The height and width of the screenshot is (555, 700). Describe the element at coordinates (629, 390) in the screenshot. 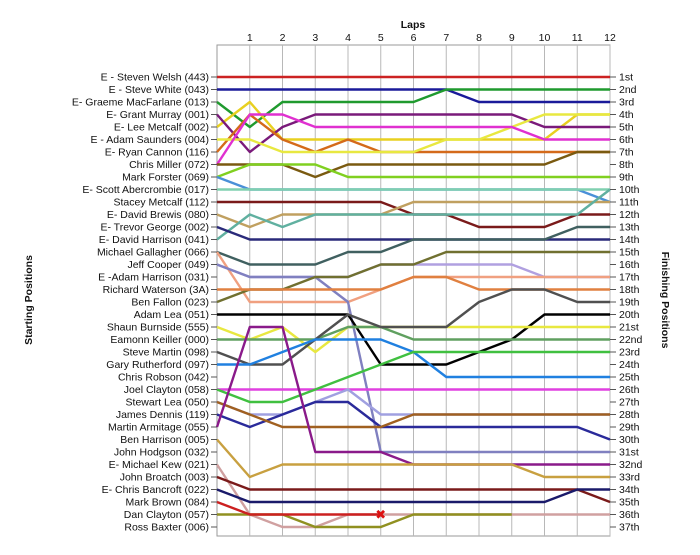

I see `finishing-position-label: 26th` at that location.